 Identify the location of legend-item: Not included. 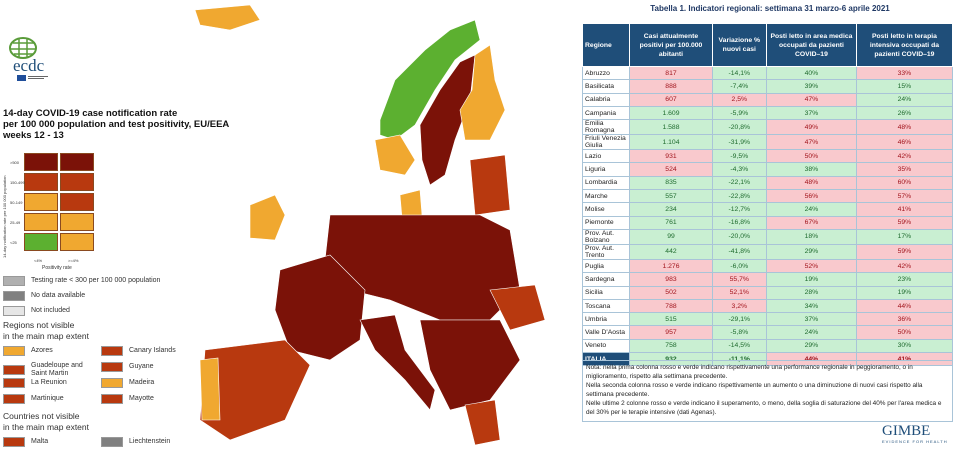
(36, 311).